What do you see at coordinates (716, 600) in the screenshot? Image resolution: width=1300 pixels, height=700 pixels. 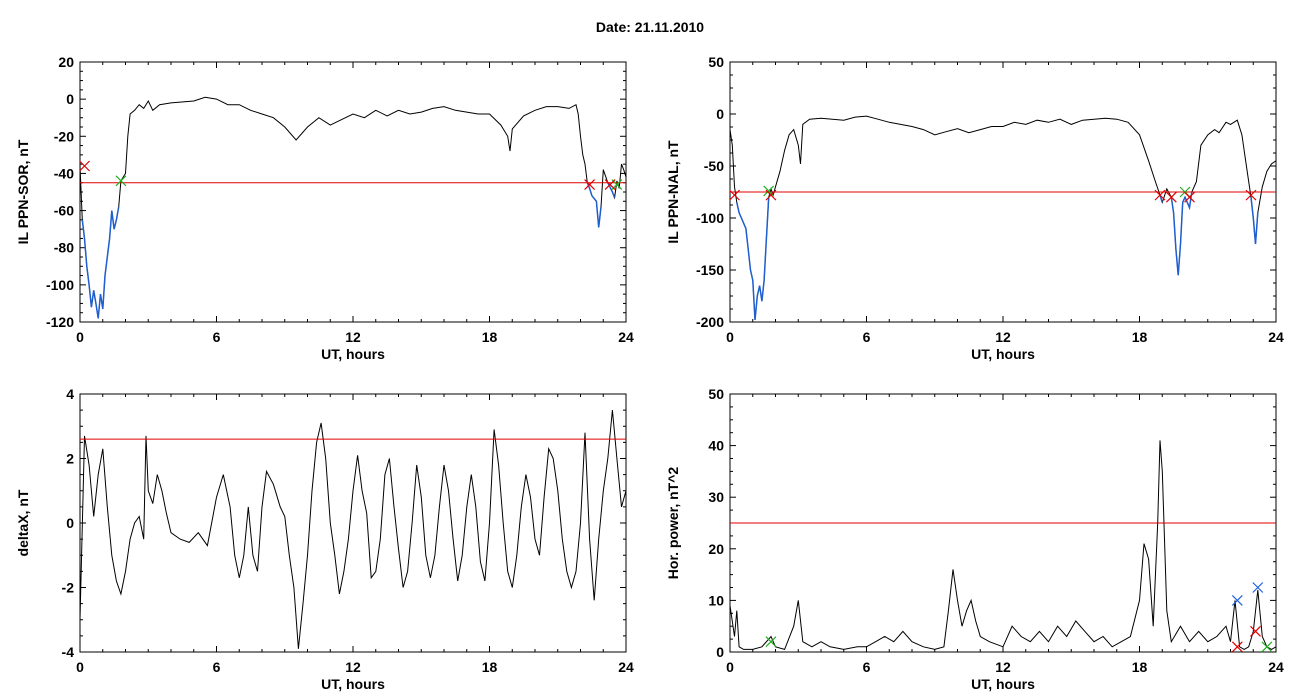 I see `y-tick-label: 10` at bounding box center [716, 600].